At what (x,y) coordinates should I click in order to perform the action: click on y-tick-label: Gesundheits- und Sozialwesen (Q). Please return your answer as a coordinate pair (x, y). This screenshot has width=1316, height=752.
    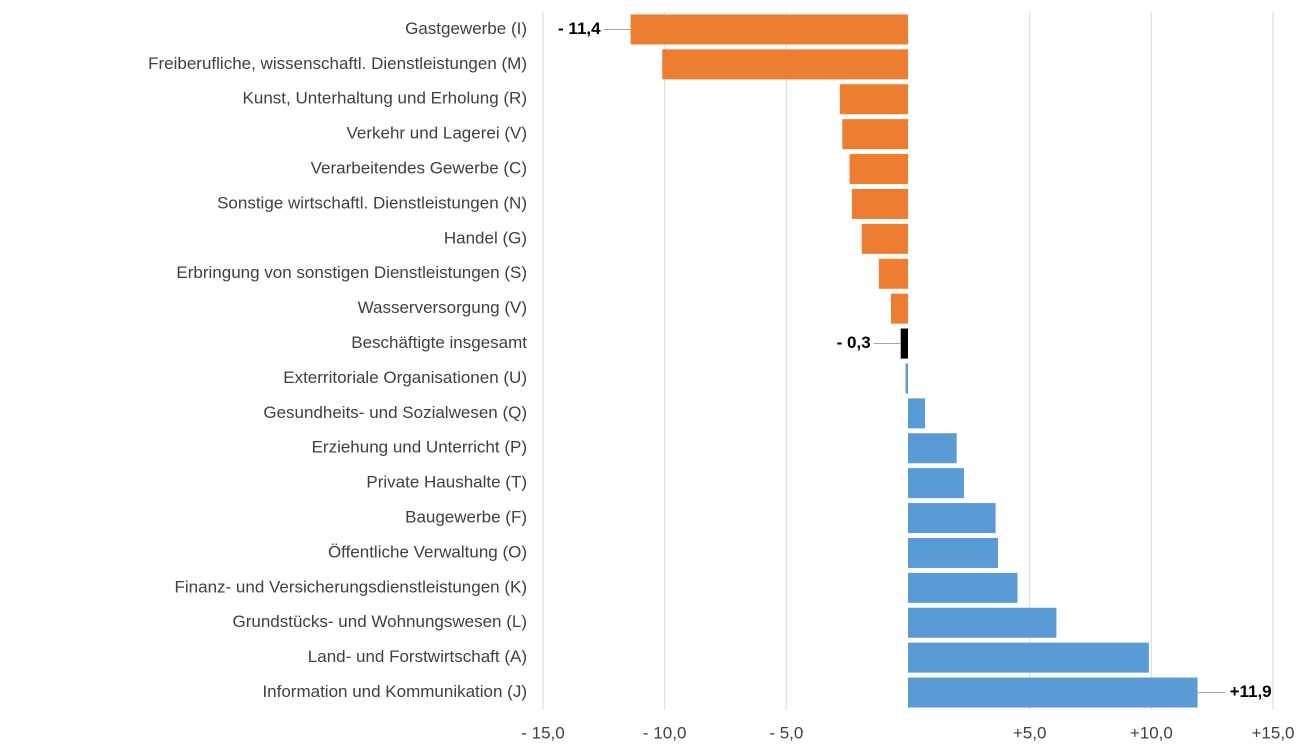
    Looking at the image, I should click on (395, 412).